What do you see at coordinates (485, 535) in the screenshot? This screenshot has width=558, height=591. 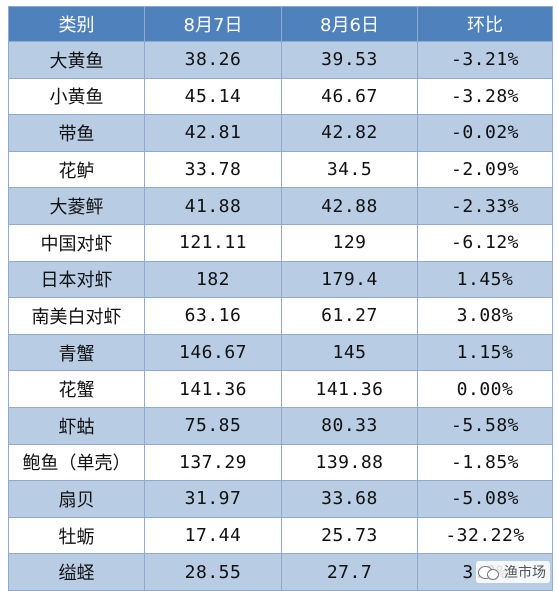 I see `cell-change: -32.22%` at bounding box center [485, 535].